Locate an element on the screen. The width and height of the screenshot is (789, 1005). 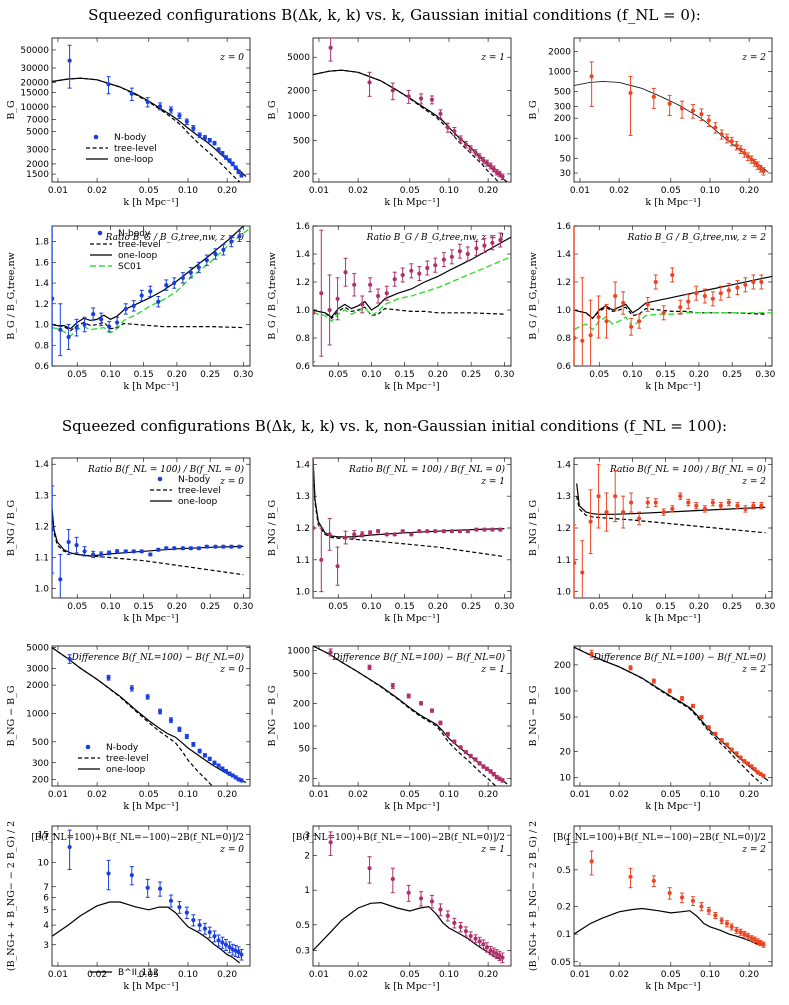
series-sc01 is located at coordinates (673, 321).